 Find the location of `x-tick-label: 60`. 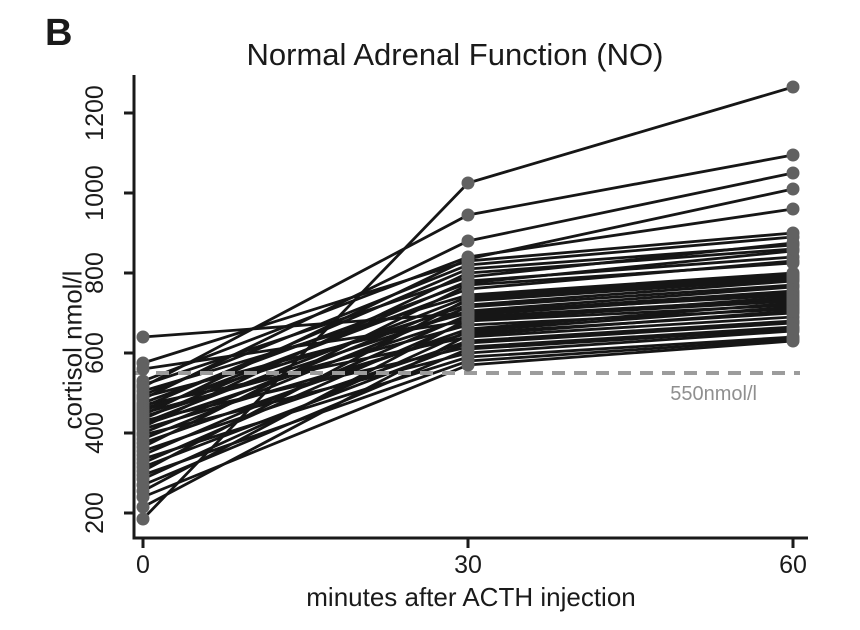

x-tick-label: 60 is located at coordinates (793, 565).